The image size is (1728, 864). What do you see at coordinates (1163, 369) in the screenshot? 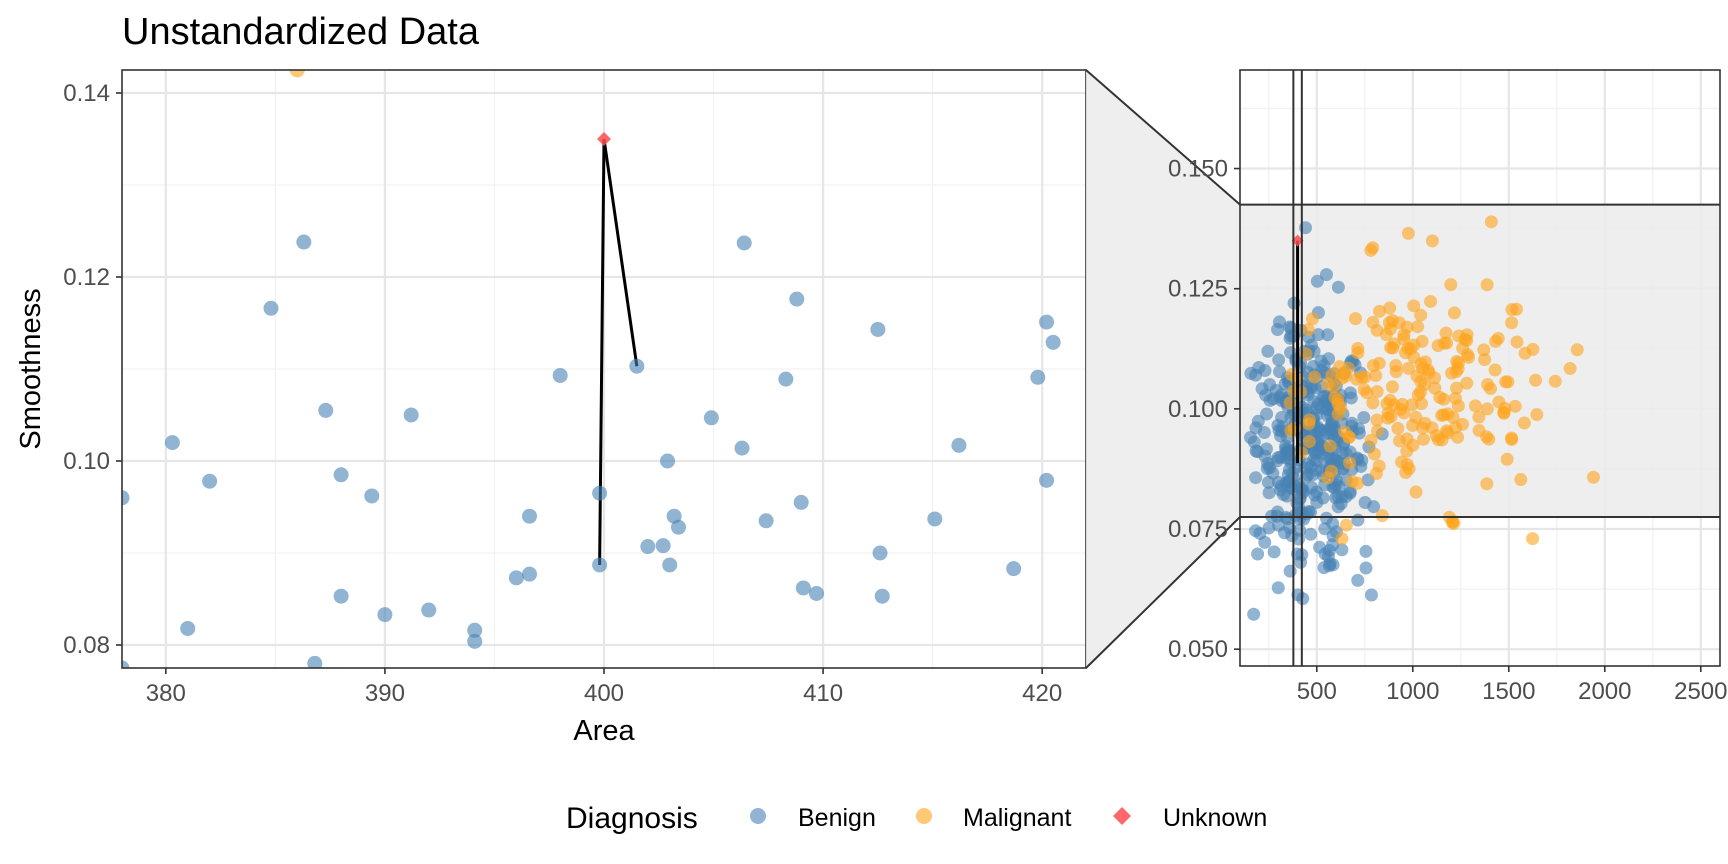
I see `connector-shade` at bounding box center [1163, 369].